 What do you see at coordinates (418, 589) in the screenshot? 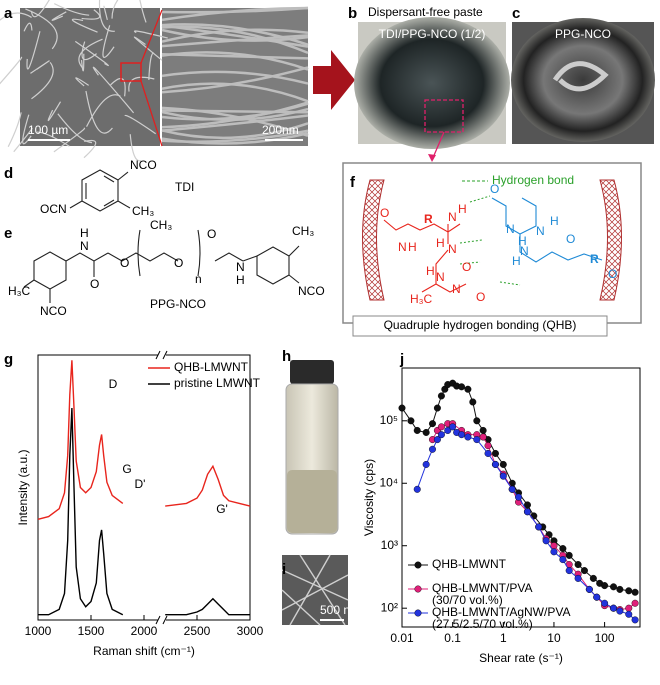
I see `legend-marker` at bounding box center [418, 589].